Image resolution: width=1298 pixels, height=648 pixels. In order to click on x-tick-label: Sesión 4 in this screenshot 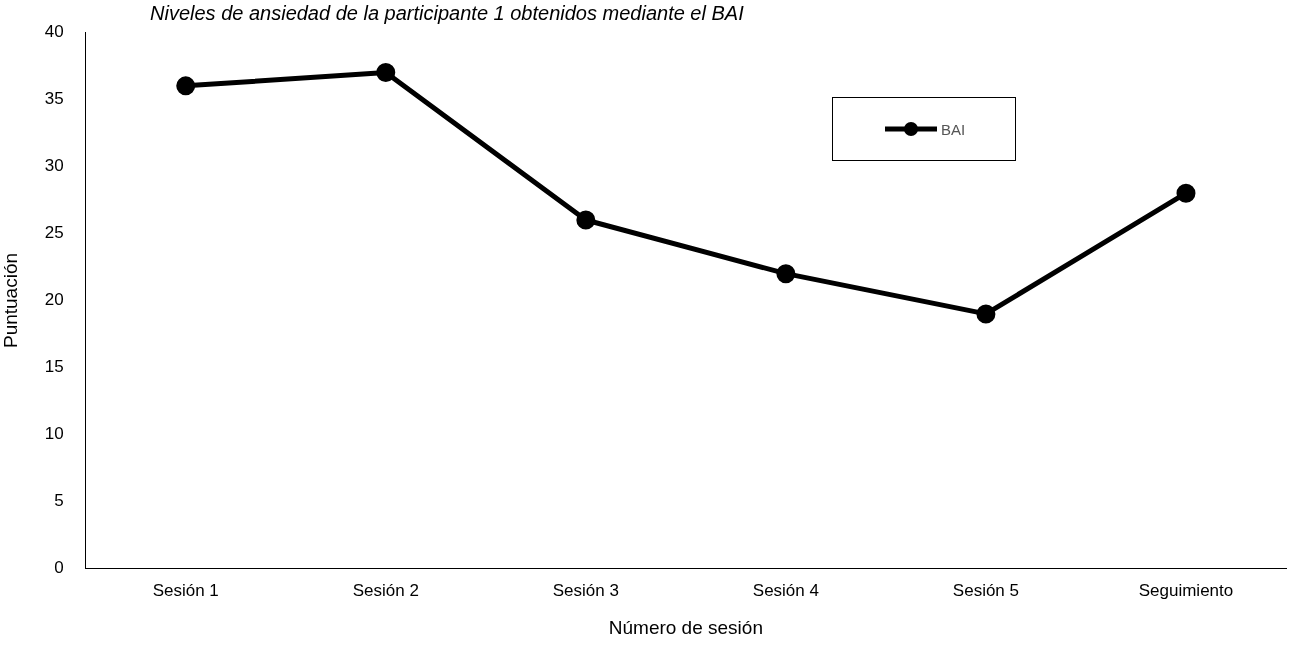, I will do `click(785, 590)`.